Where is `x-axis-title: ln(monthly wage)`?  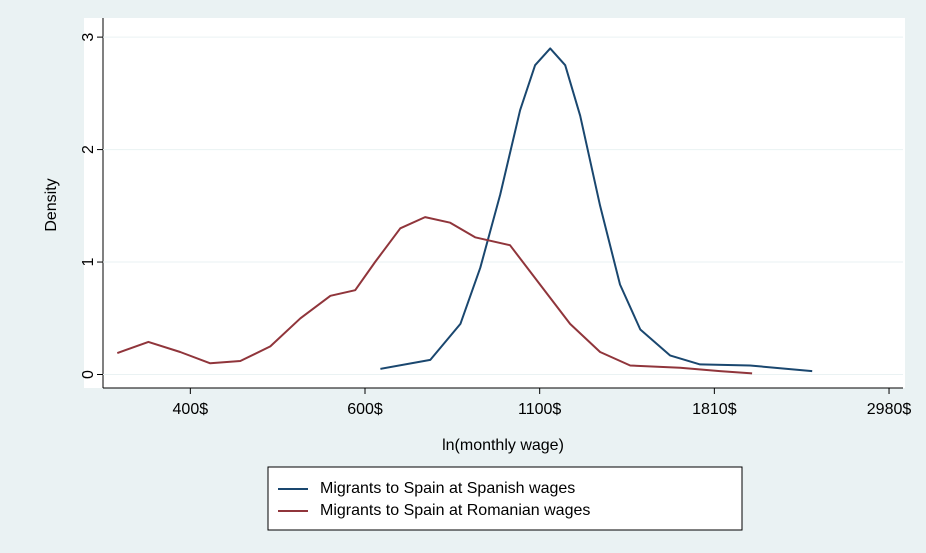 x-axis-title: ln(monthly wage) is located at coordinates (503, 445).